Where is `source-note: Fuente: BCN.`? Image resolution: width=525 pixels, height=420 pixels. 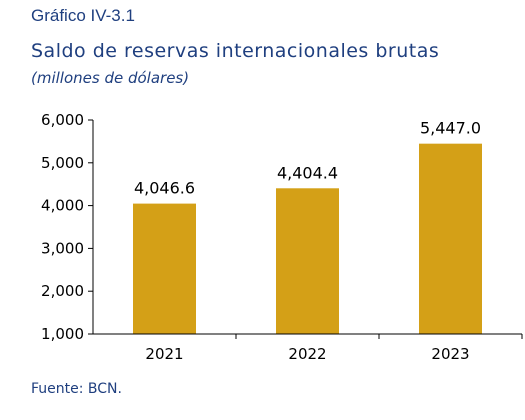
source-note: Fuente: BCN. is located at coordinates (76, 389).